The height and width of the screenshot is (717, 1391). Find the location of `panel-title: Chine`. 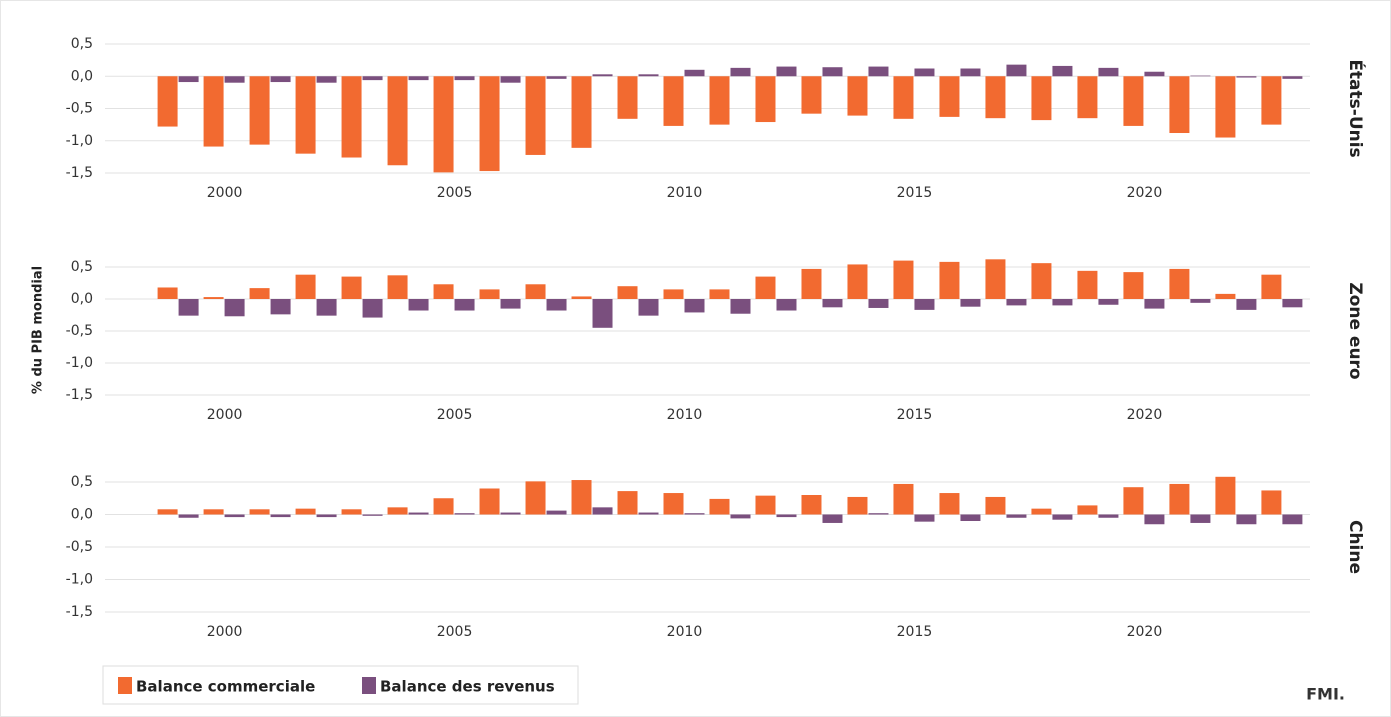

panel-title: Chine is located at coordinates (1355, 547).